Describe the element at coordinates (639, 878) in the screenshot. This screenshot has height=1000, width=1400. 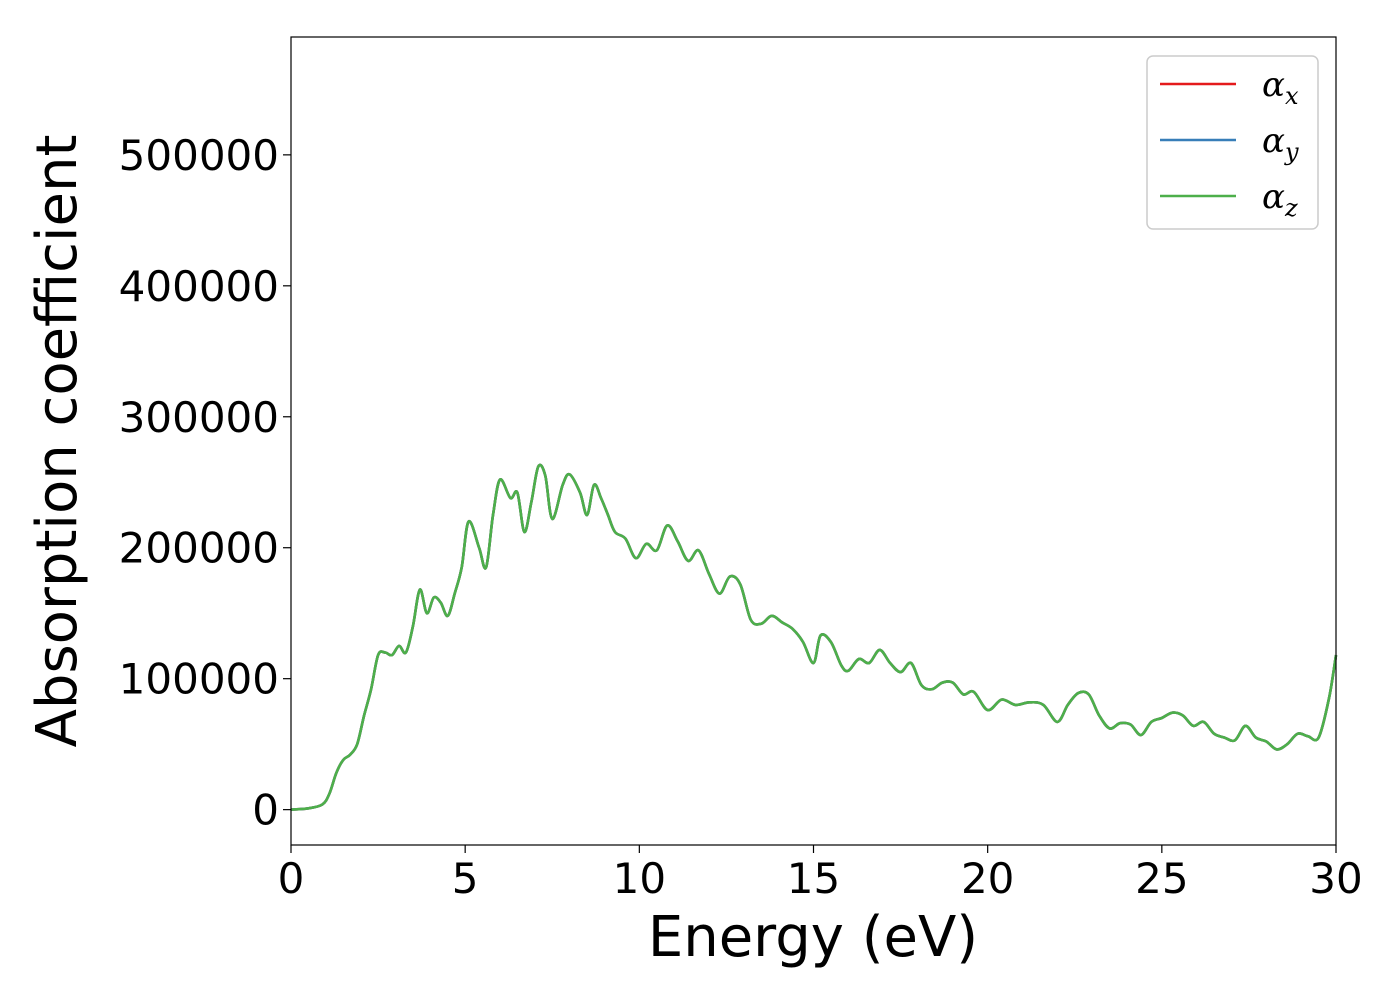
I see `x-tick-label: 10` at that location.